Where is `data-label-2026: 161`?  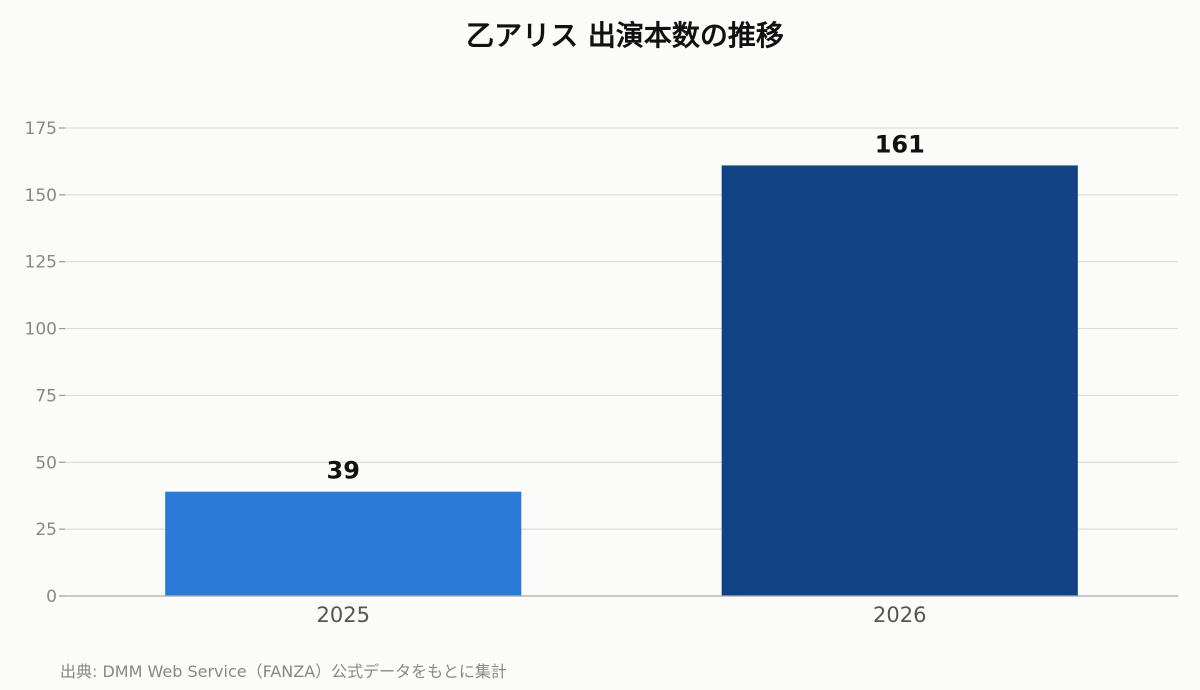 data-label-2026: 161 is located at coordinates (900, 144).